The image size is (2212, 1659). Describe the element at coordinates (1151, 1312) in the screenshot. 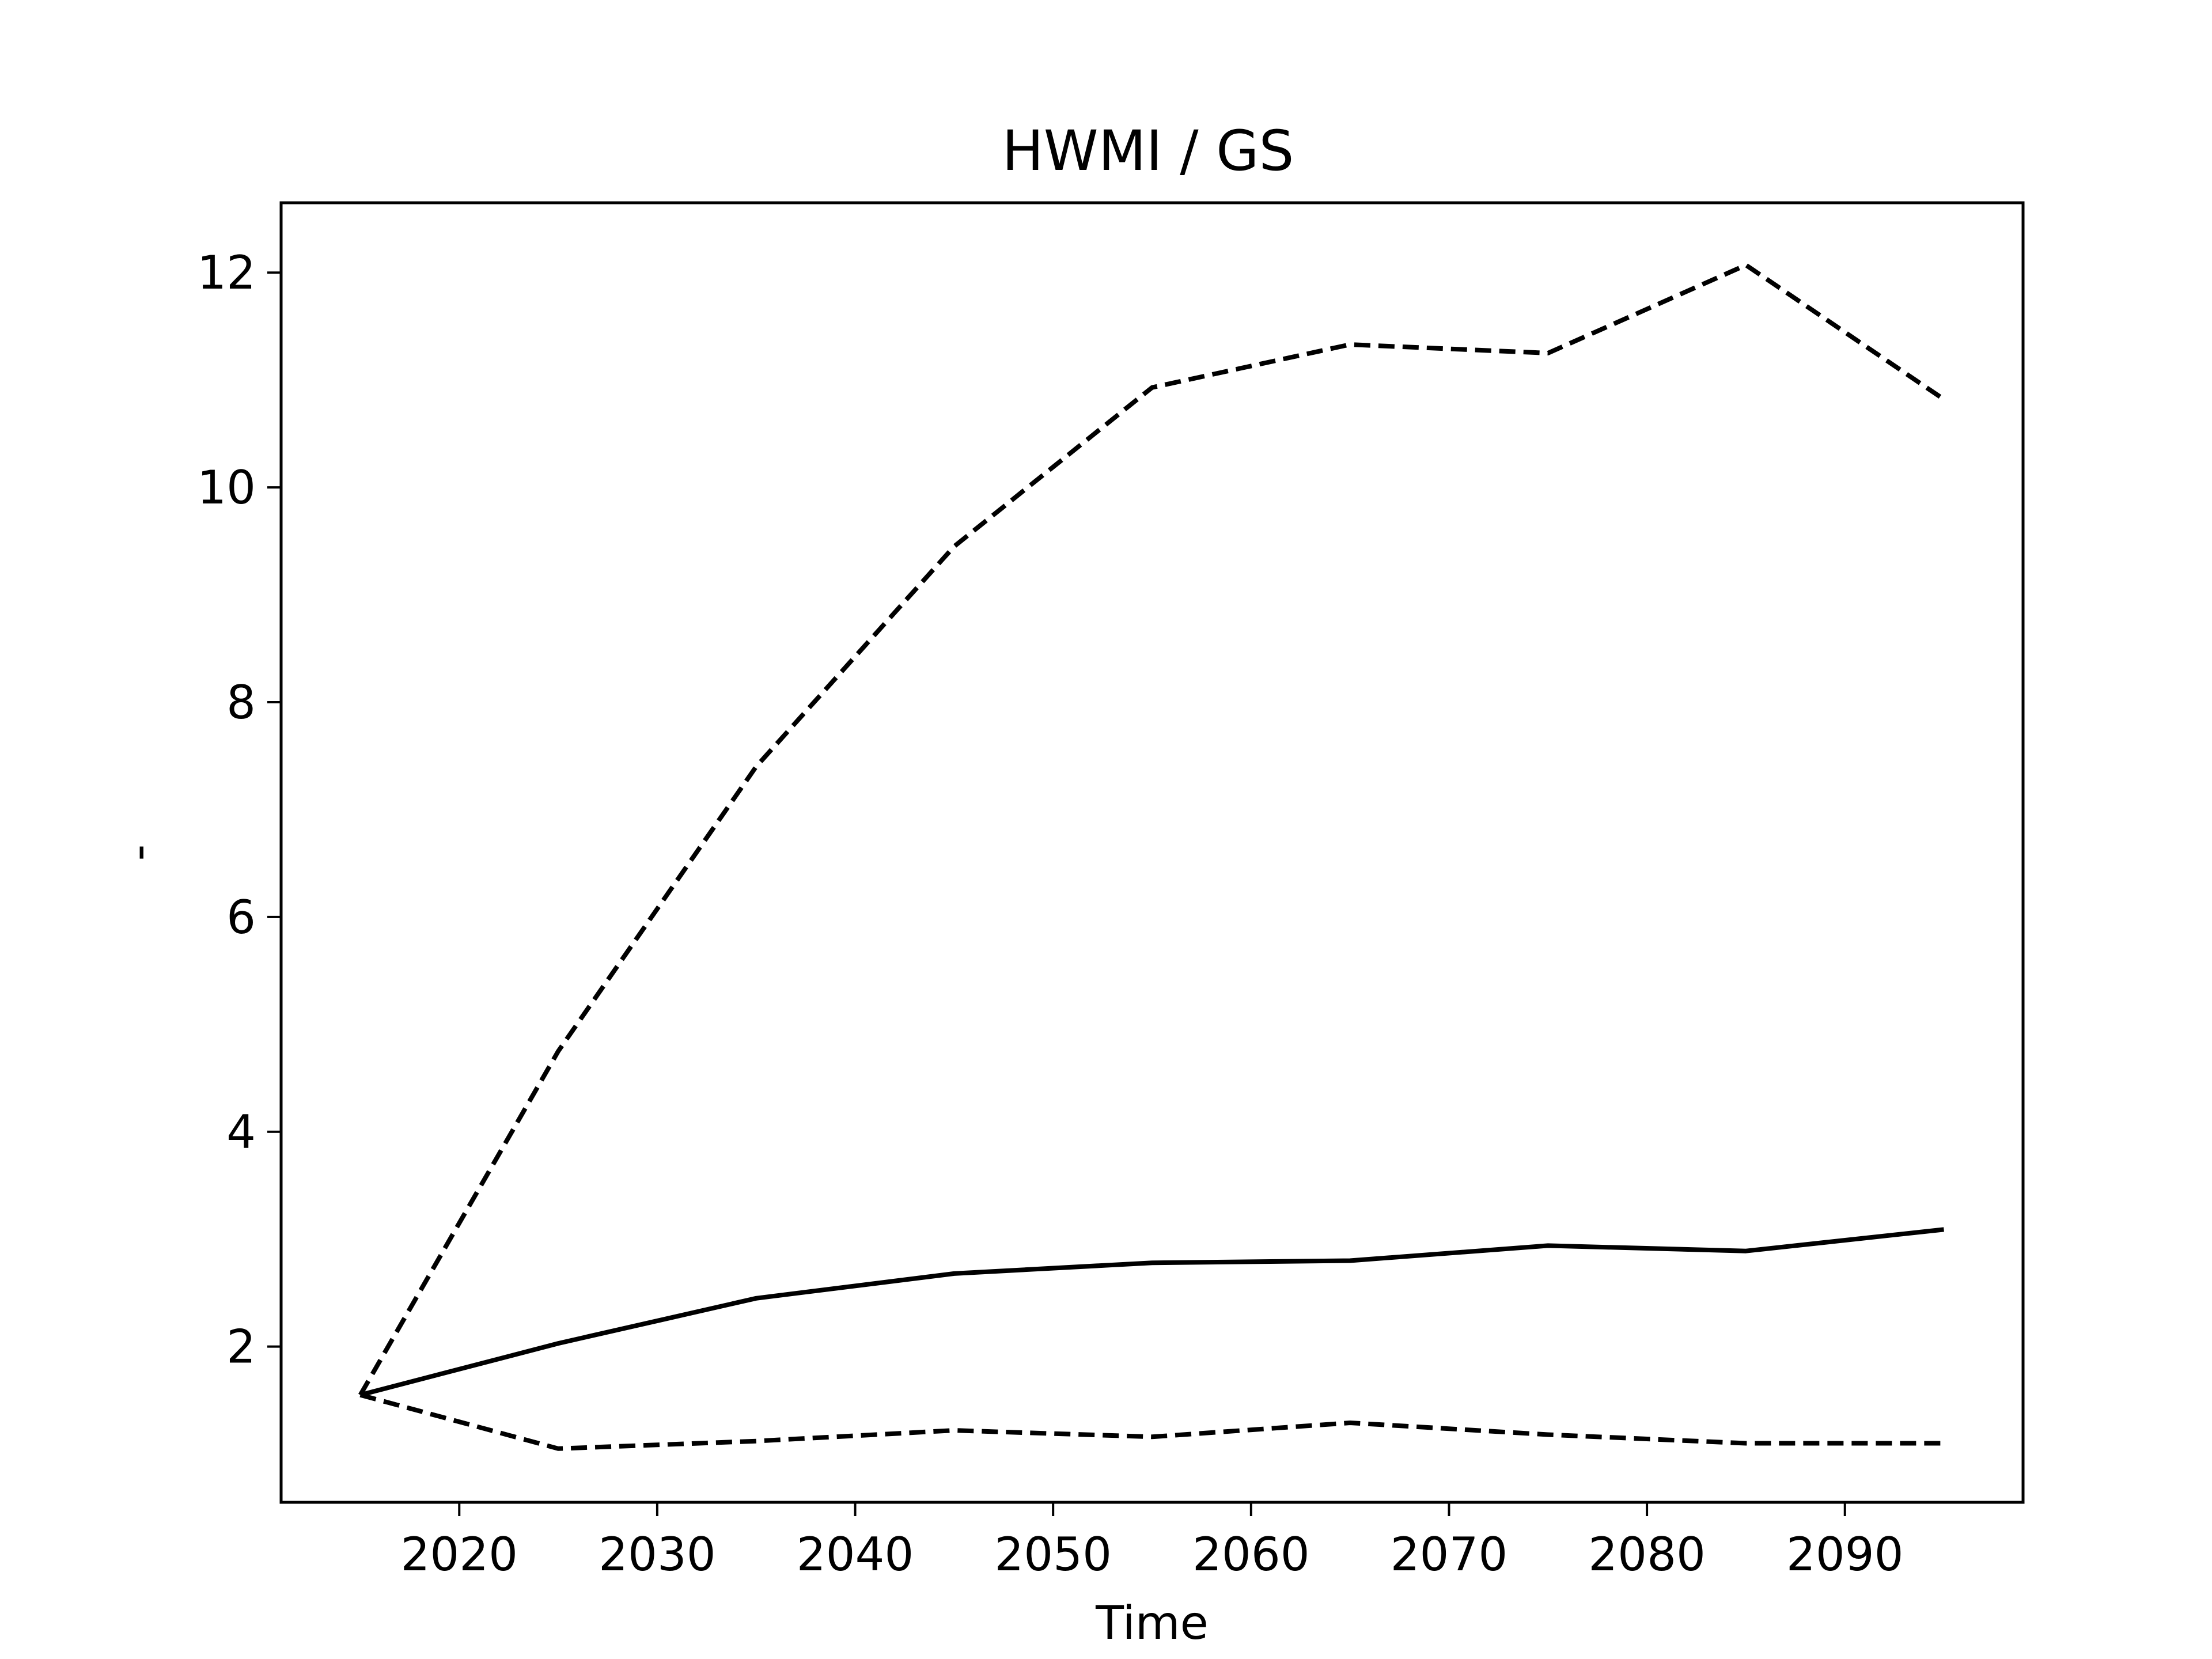

I see `median-series` at that location.